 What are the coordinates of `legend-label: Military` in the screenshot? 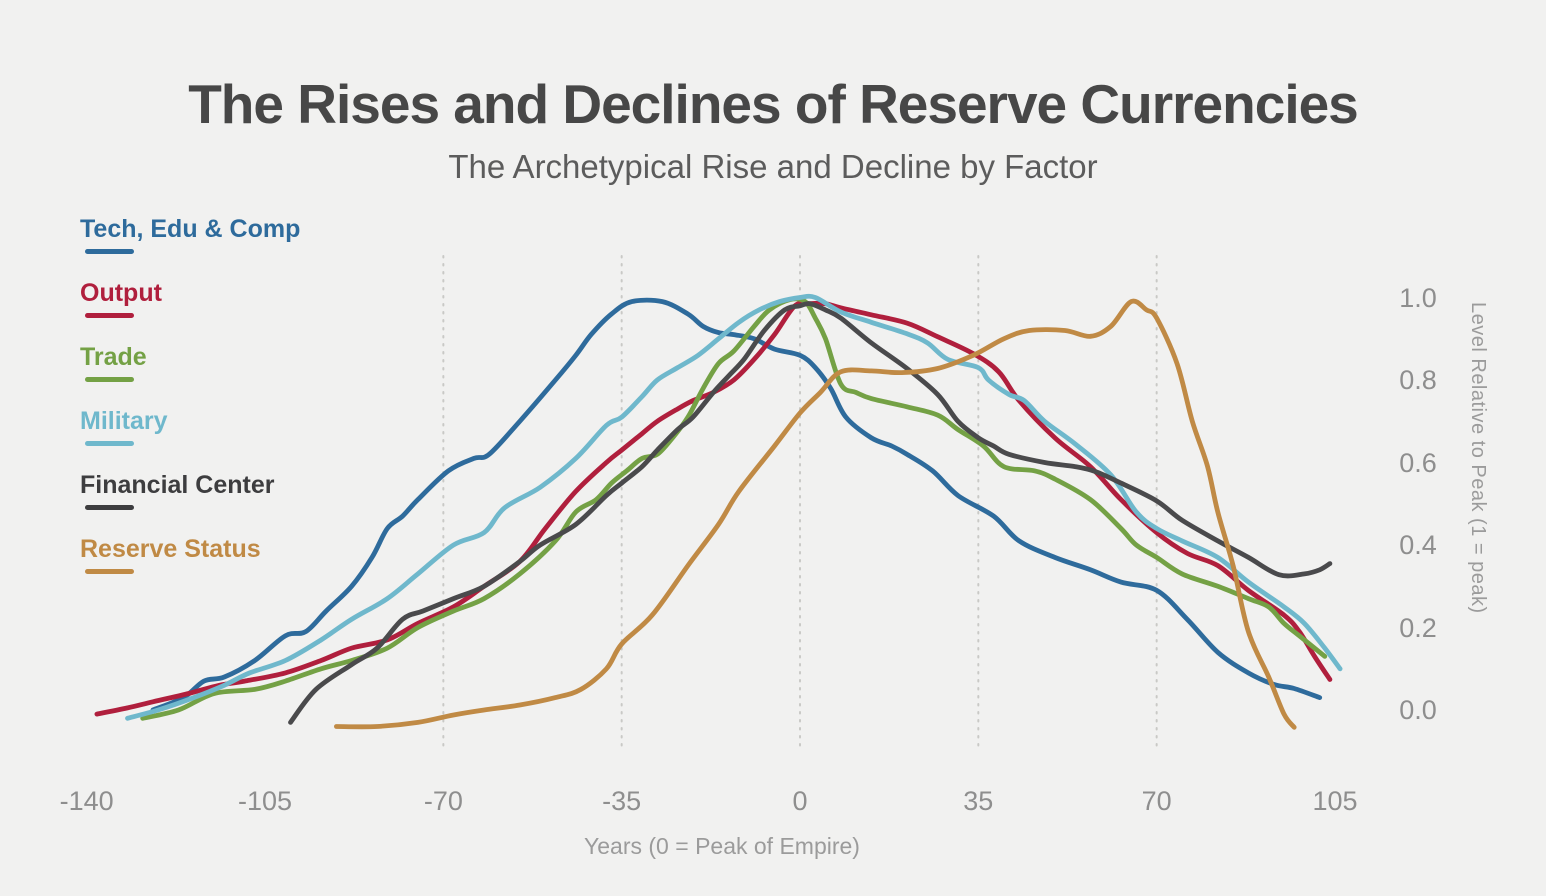 It's located at (124, 421).